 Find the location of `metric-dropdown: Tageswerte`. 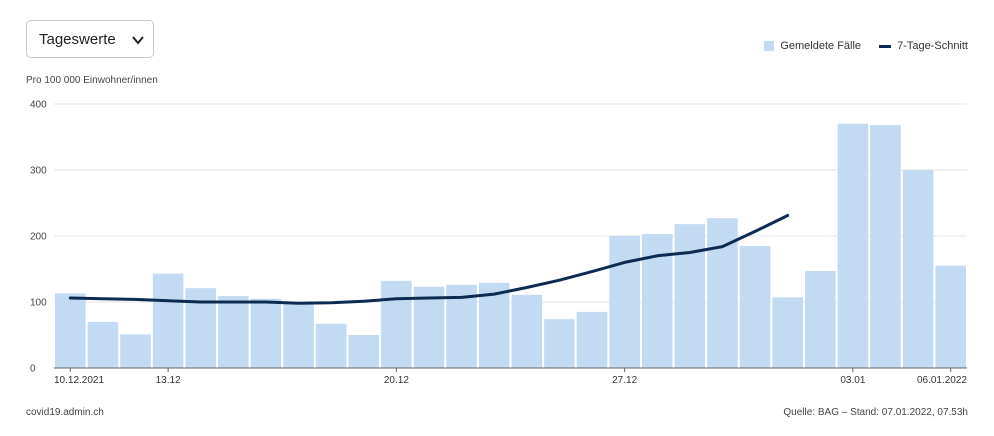

metric-dropdown: Tageswerte is located at coordinates (90, 39).